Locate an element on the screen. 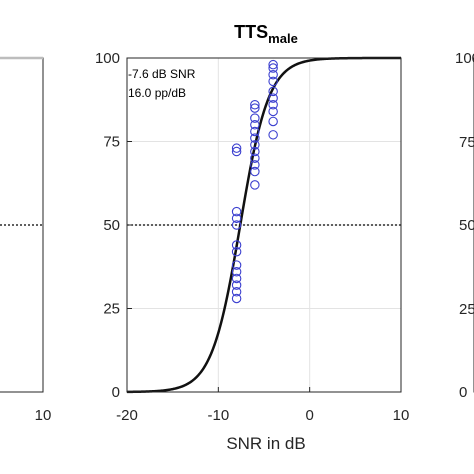  chart-title-subscript: male is located at coordinates (283, 38).